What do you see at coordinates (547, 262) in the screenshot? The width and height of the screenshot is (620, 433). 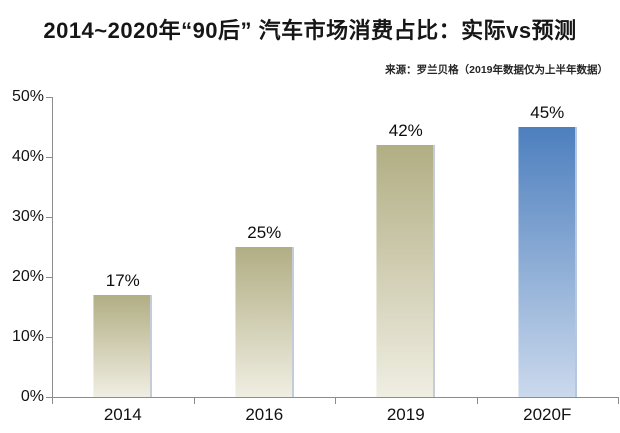 I see `bar-2020F` at bounding box center [547, 262].